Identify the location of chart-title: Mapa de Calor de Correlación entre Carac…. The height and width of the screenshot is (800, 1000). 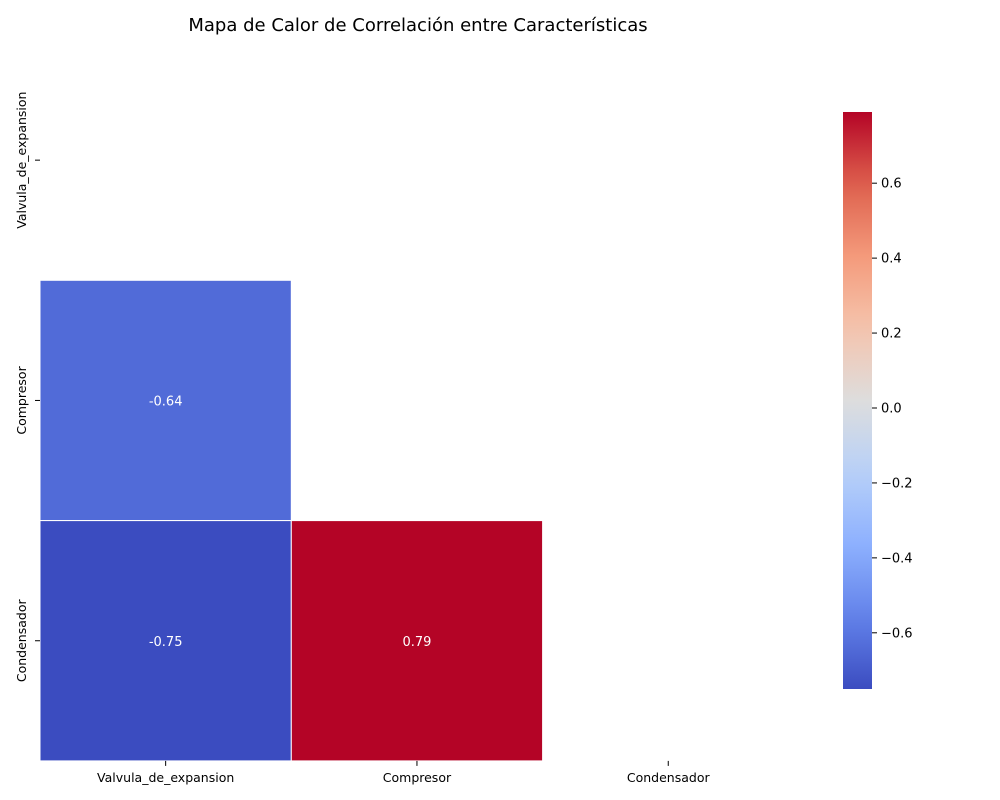
(417, 25).